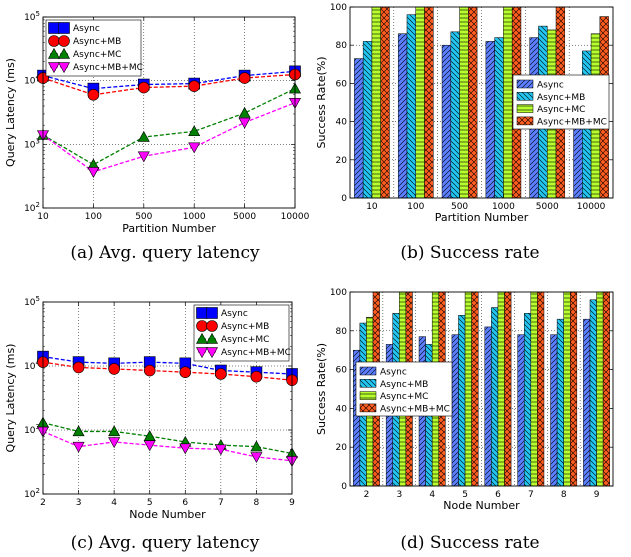  I want to click on x-tick-label: 5, so click(465, 495).